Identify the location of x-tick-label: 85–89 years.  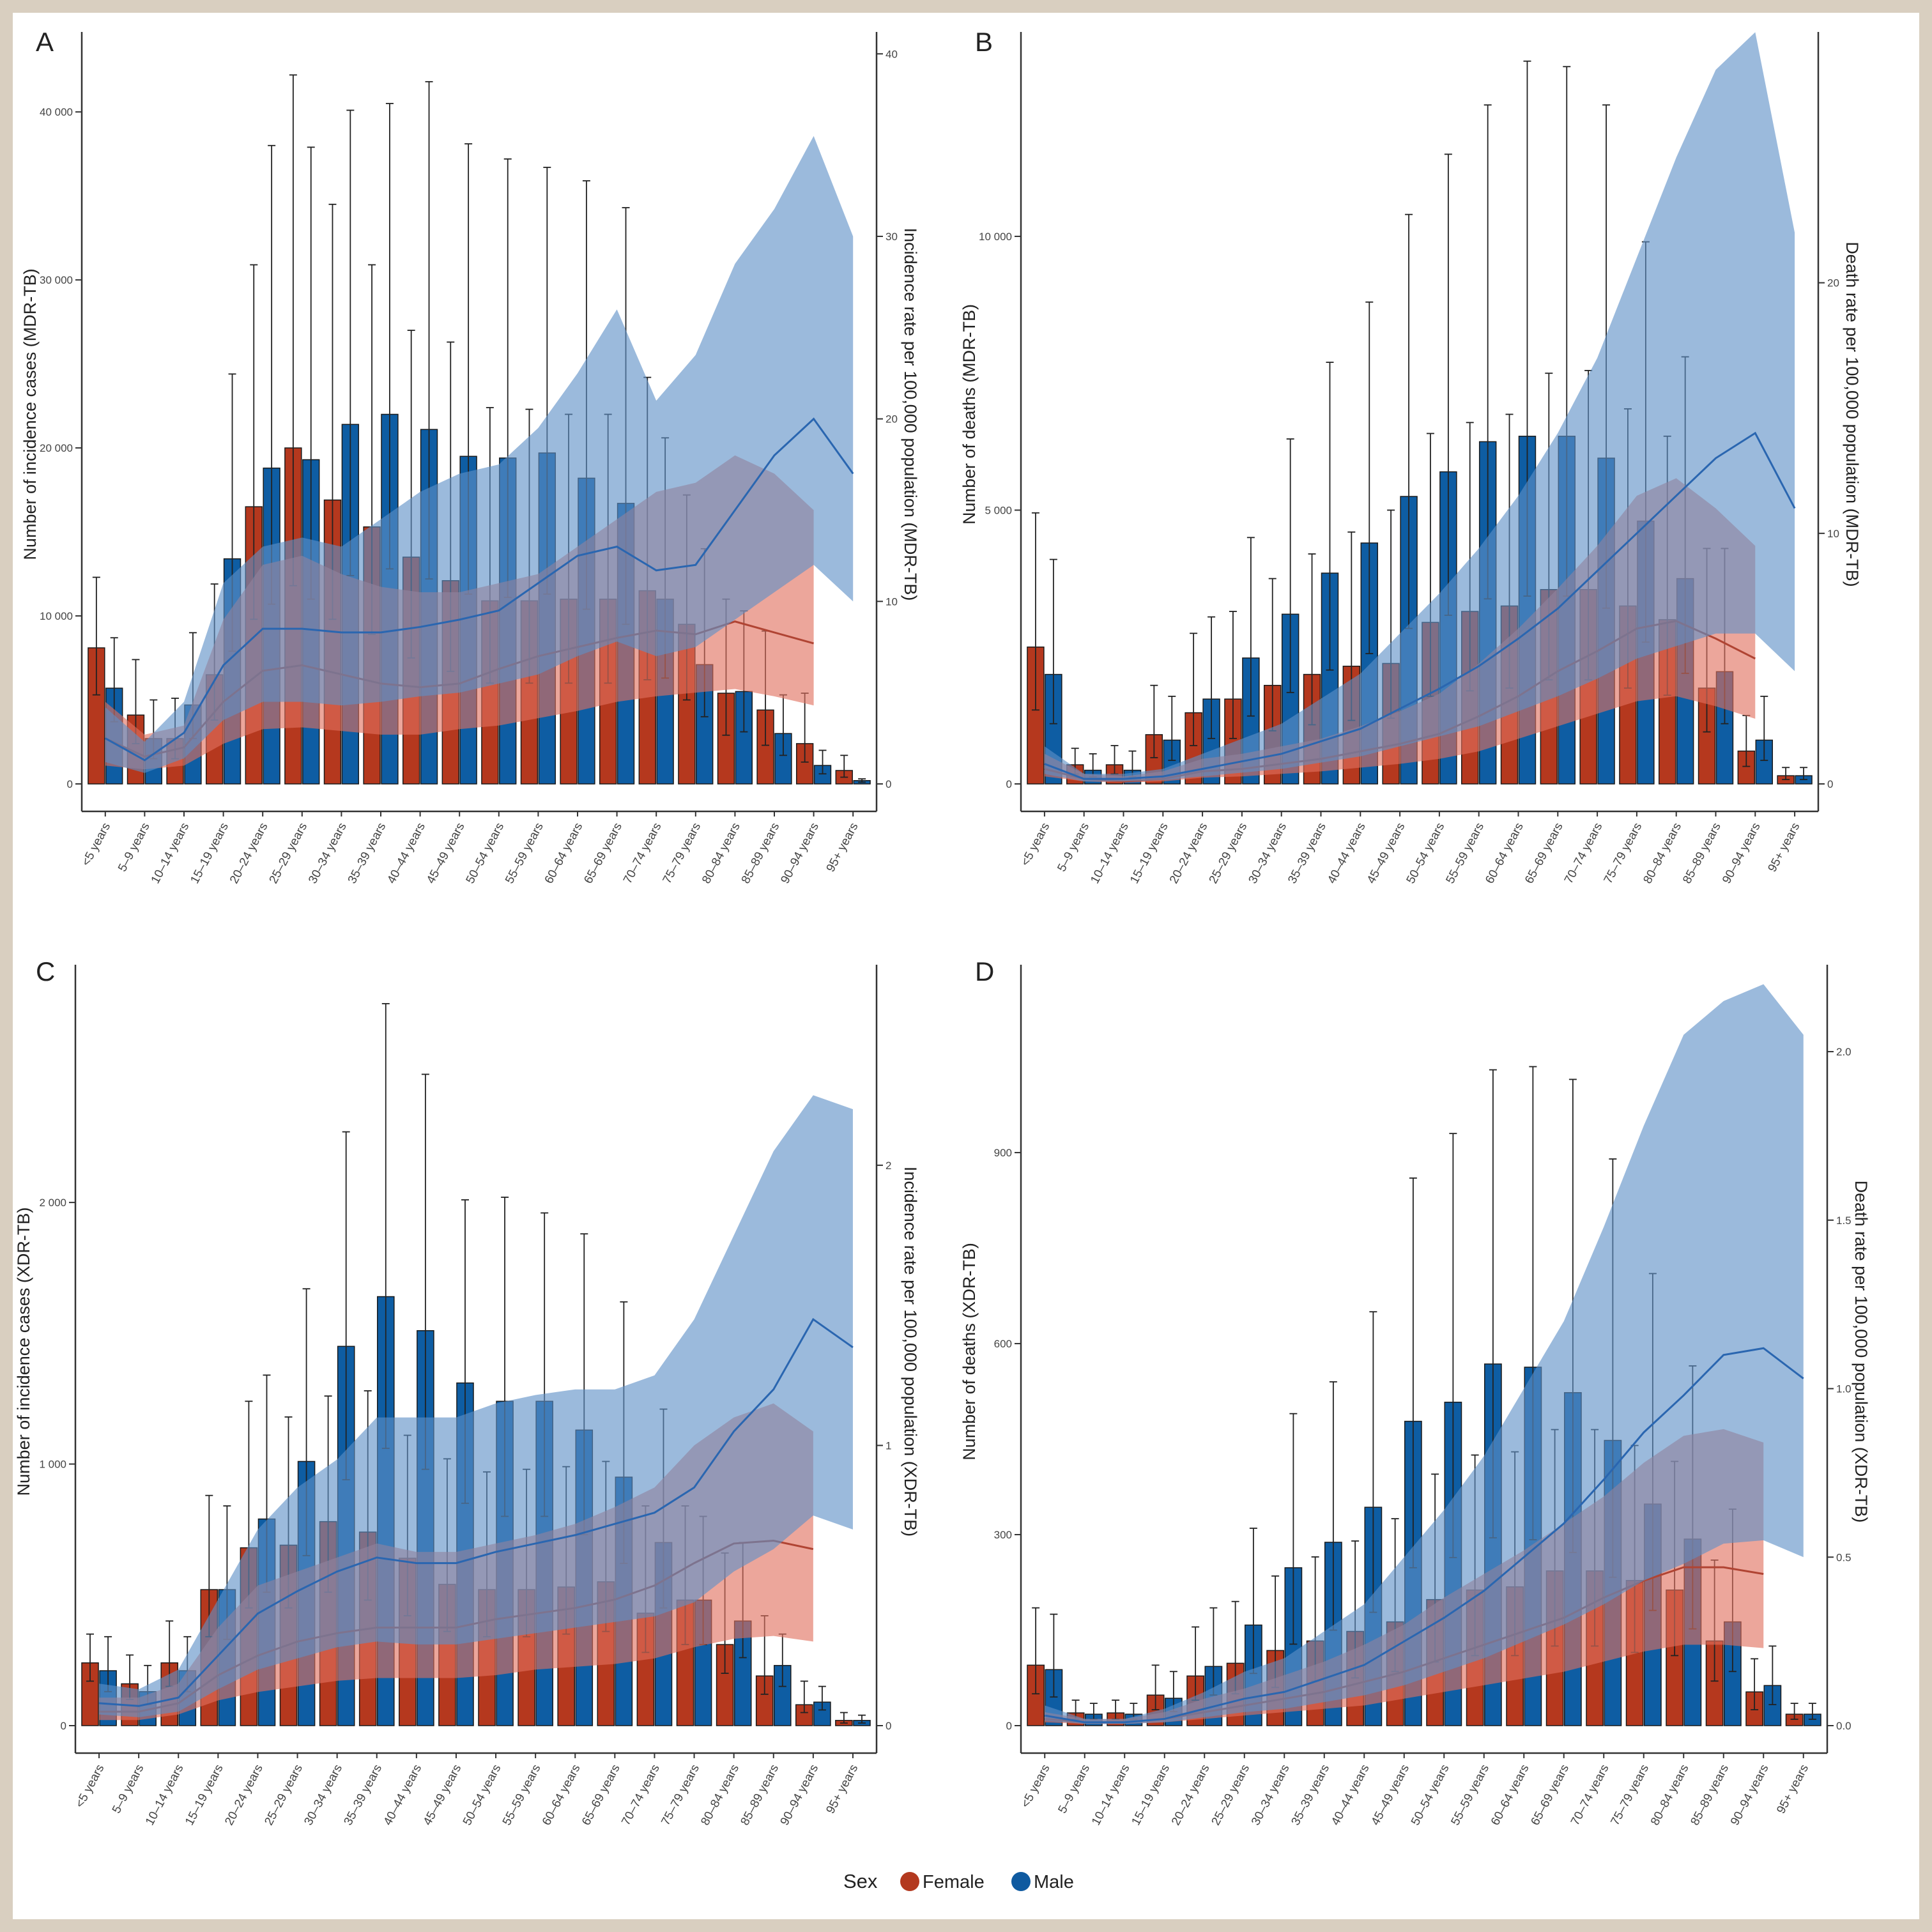
(1702, 852).